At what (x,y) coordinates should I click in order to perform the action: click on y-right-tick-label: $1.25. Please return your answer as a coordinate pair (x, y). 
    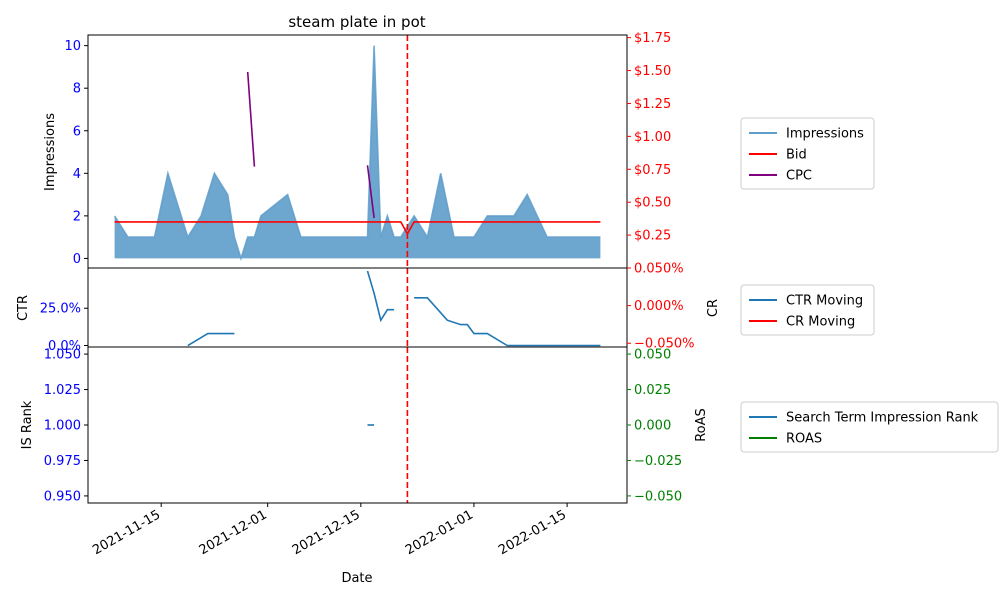
    Looking at the image, I should click on (652, 104).